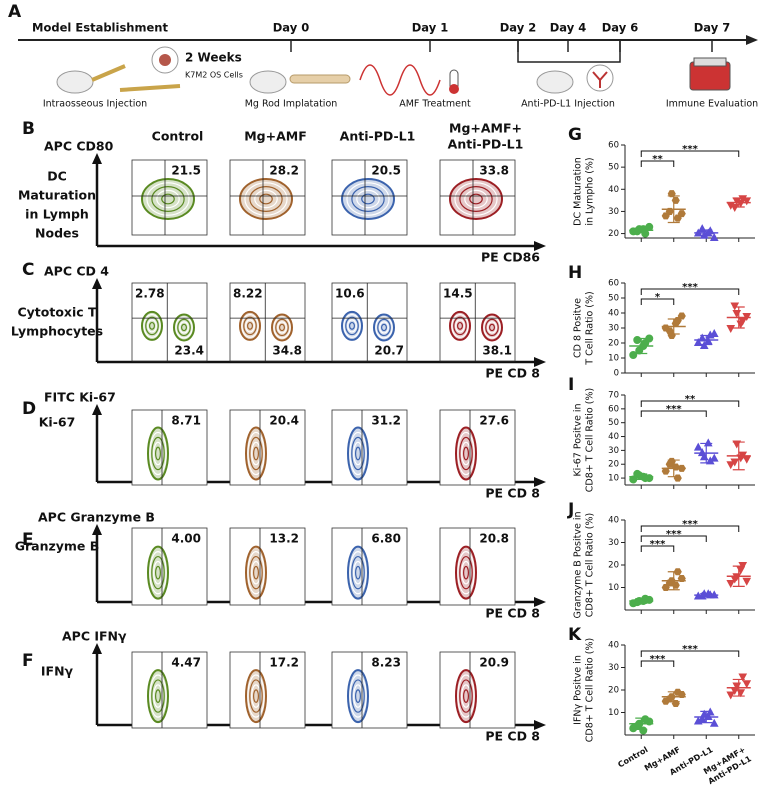 This screenshot has width=764, height=790. Describe the element at coordinates (214, 75) in the screenshot. I see `cell-line: K7M2 OS Cells` at that location.